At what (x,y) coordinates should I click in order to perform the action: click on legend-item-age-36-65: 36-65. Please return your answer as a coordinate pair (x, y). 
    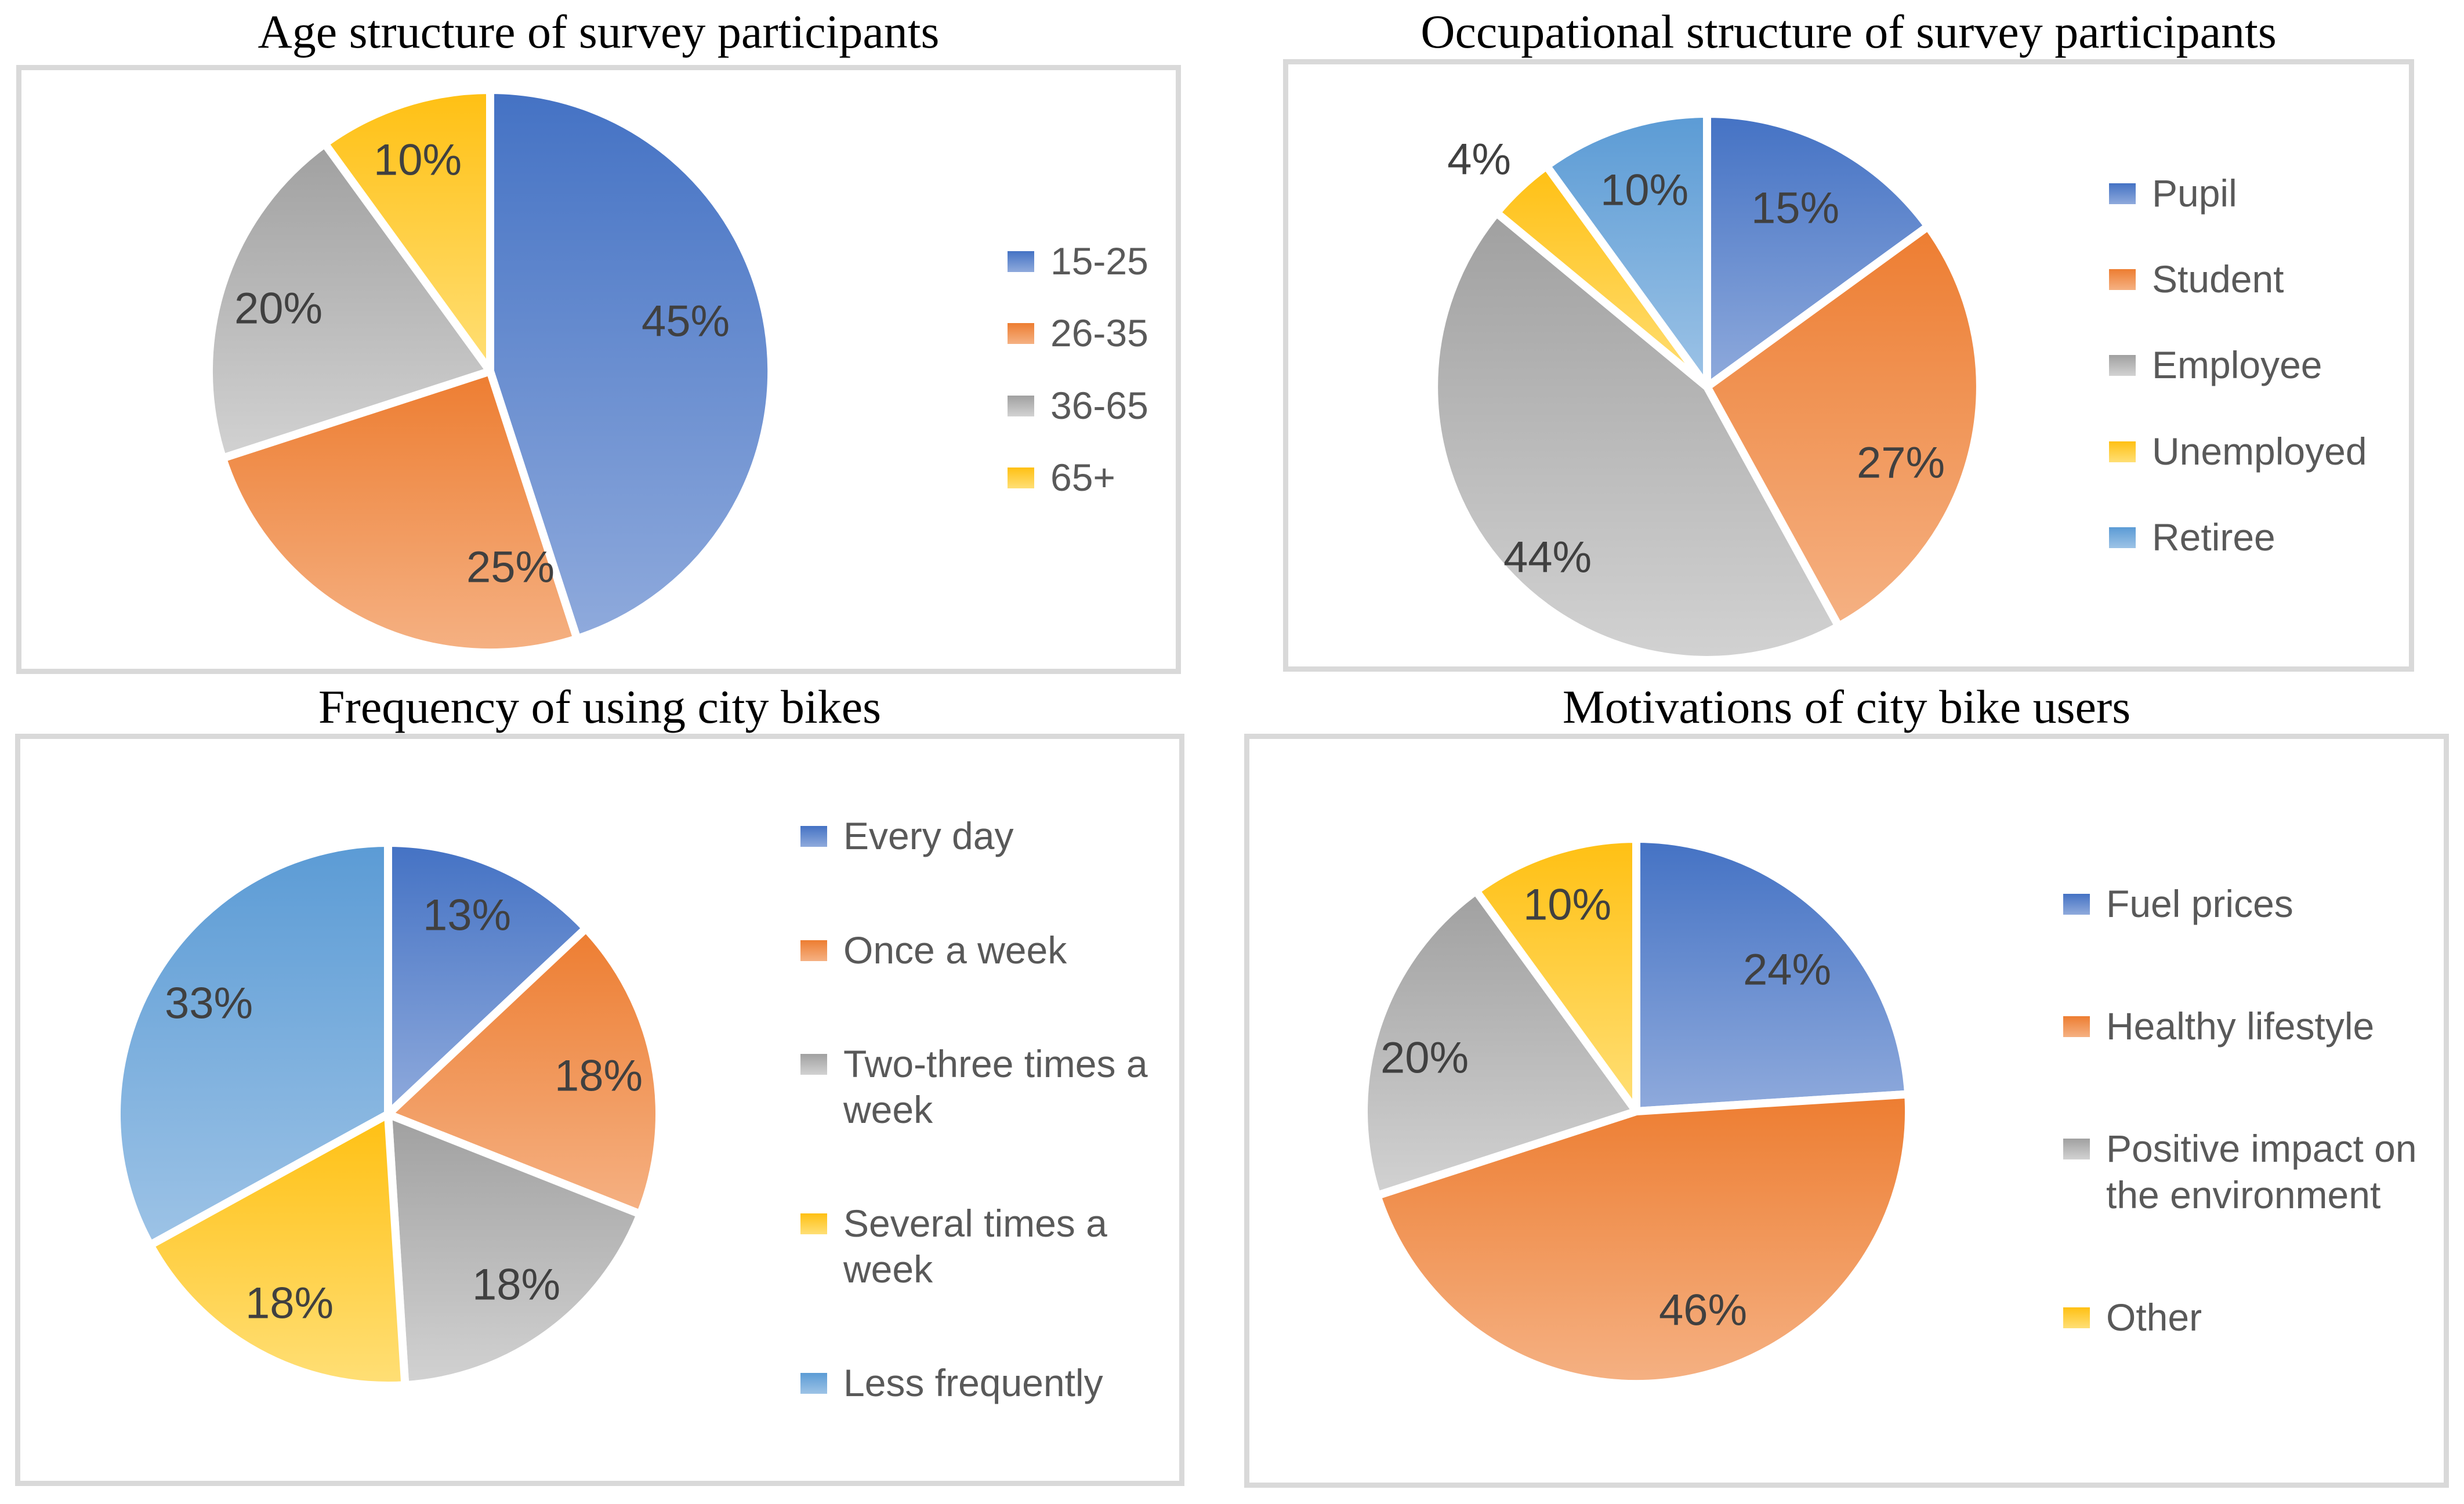
    Looking at the image, I should click on (1089, 406).